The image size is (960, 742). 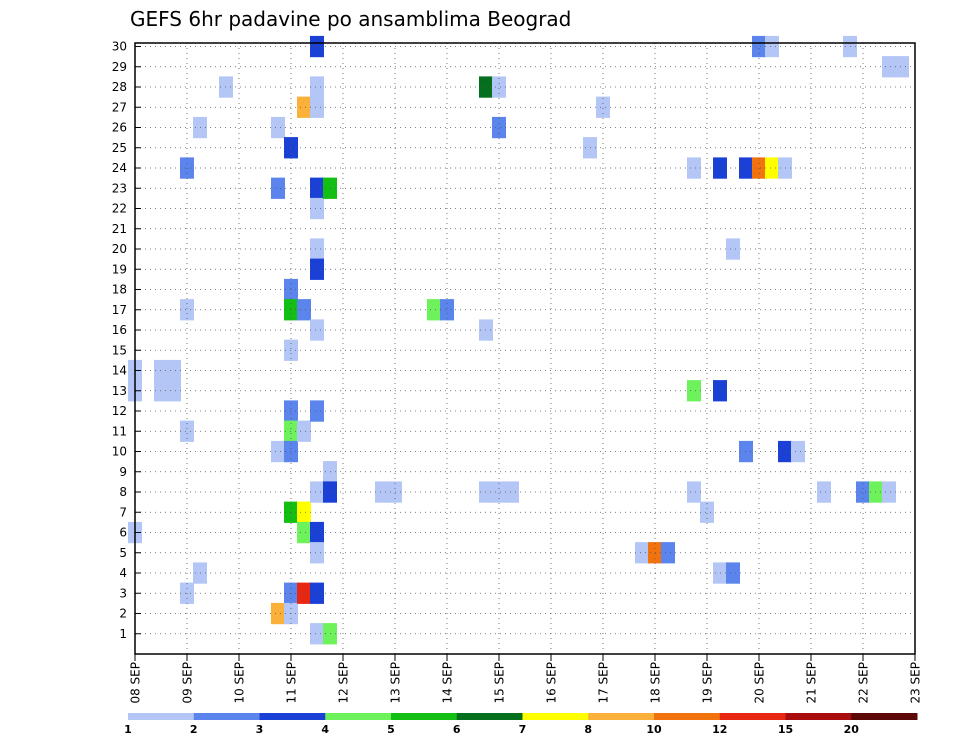 I want to click on colorbar-label: 4, so click(x=325, y=729).